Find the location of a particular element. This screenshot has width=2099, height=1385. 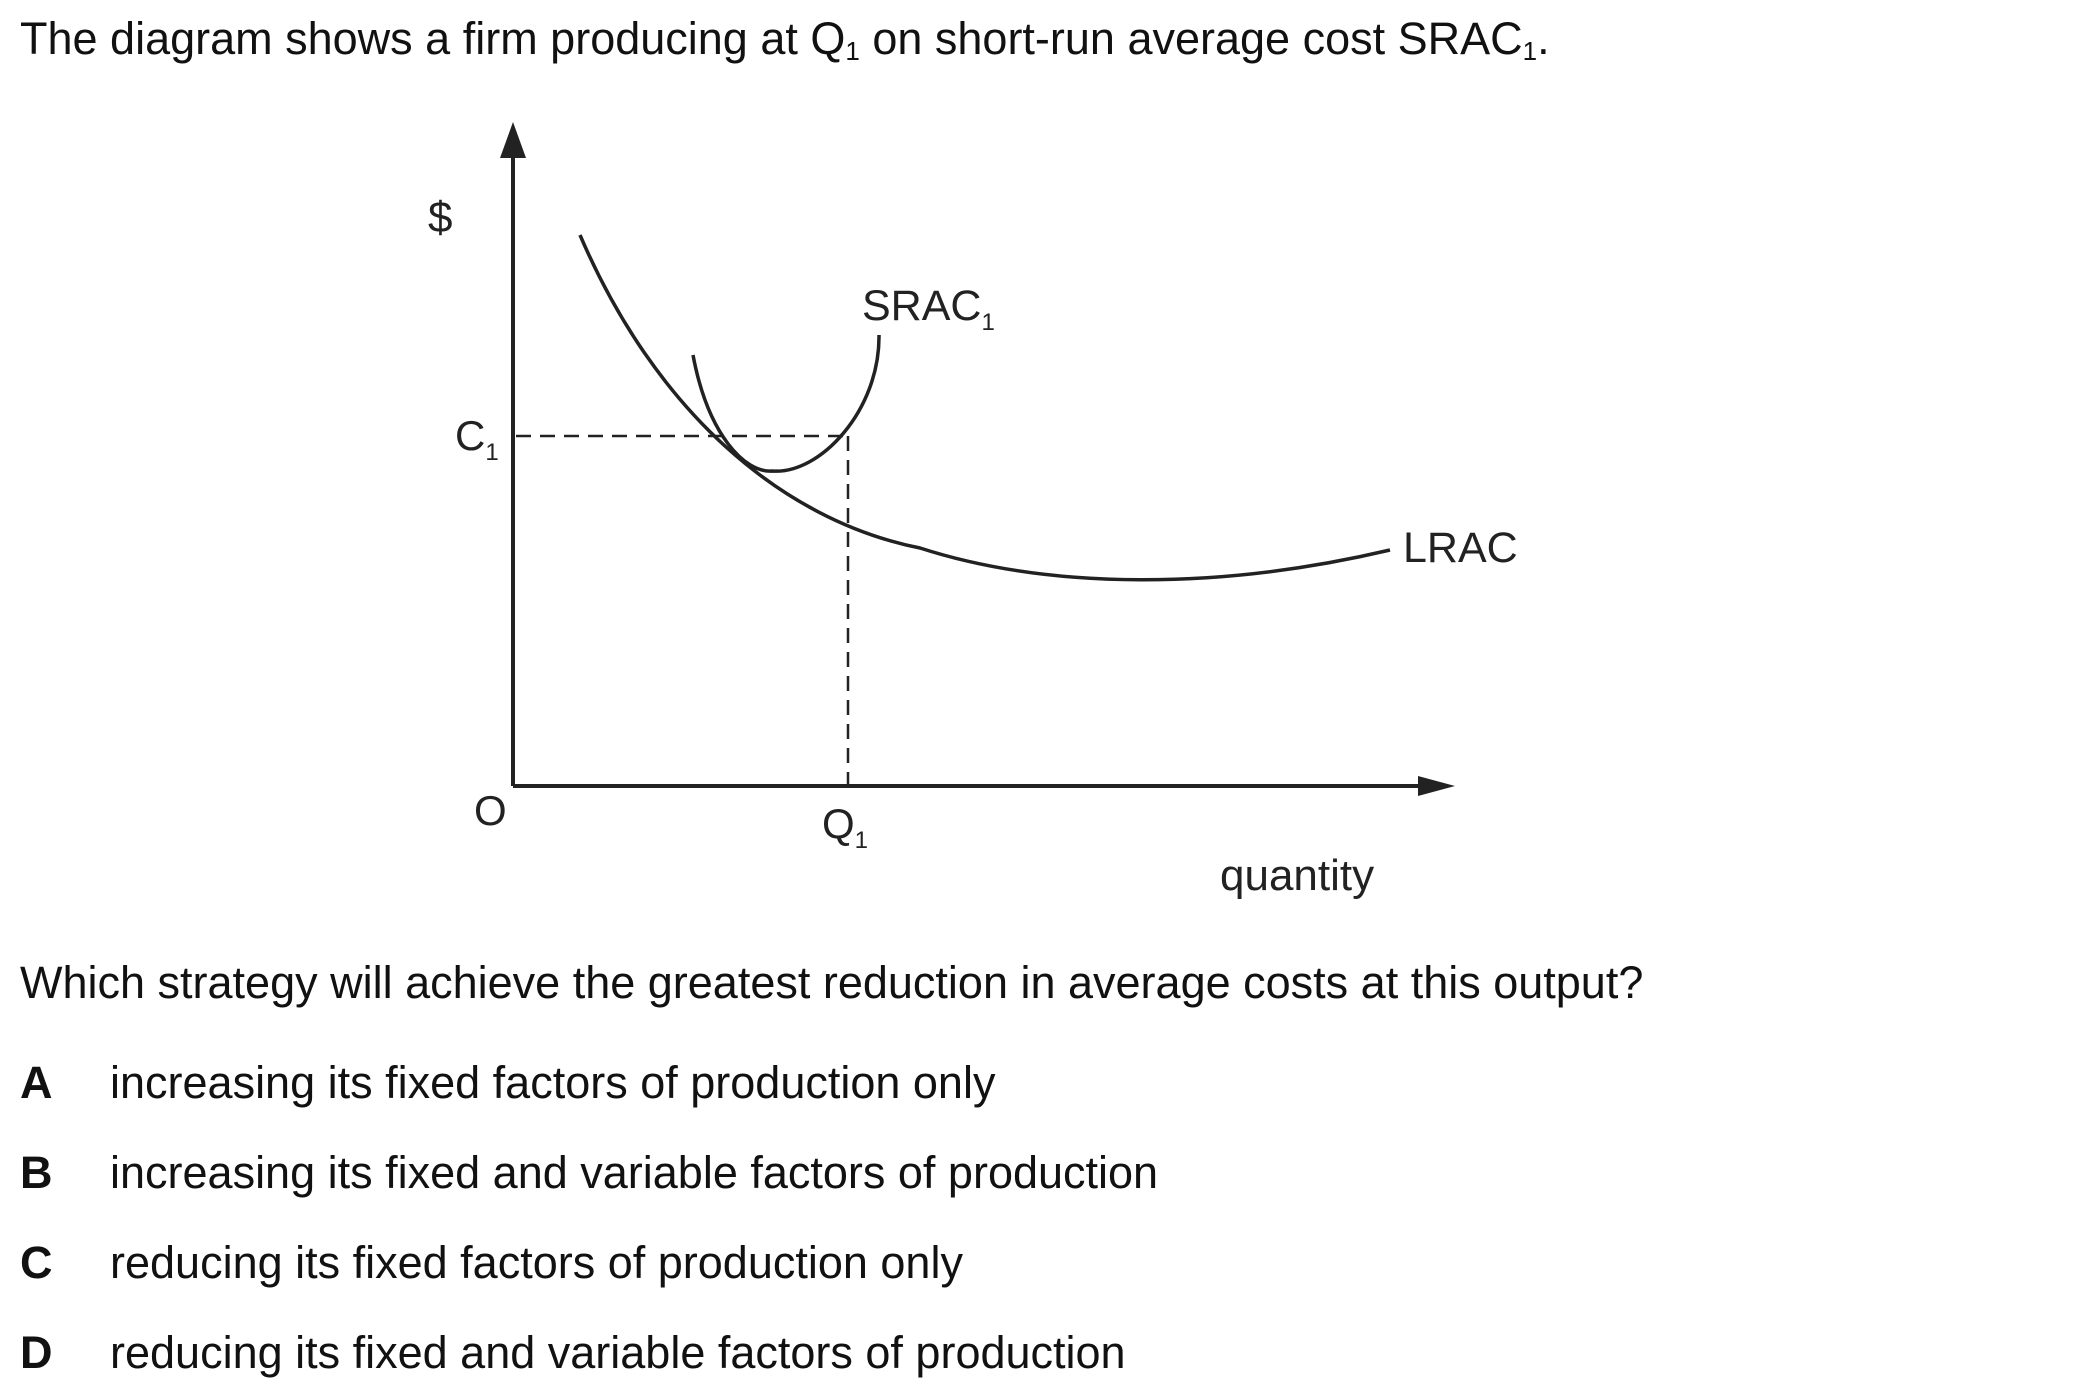

c1-label: C1 is located at coordinates (477, 439).